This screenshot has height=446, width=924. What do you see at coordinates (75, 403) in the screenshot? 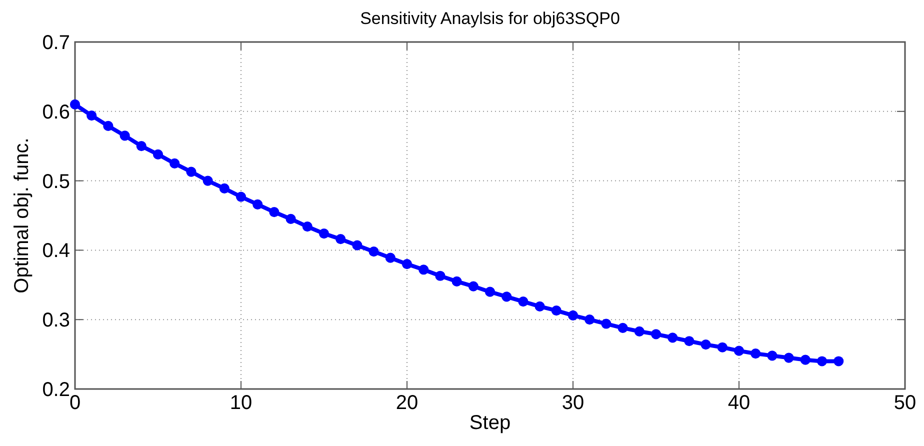
I see `x-tick-label: 0` at bounding box center [75, 403].